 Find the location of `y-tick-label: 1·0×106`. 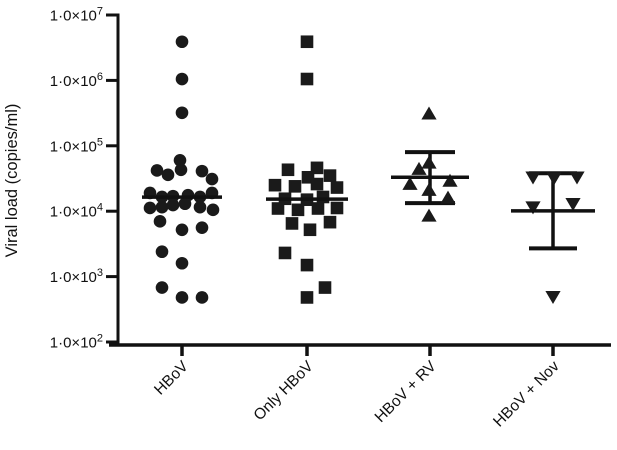

y-tick-label: 1·0×106 is located at coordinates (76, 80).